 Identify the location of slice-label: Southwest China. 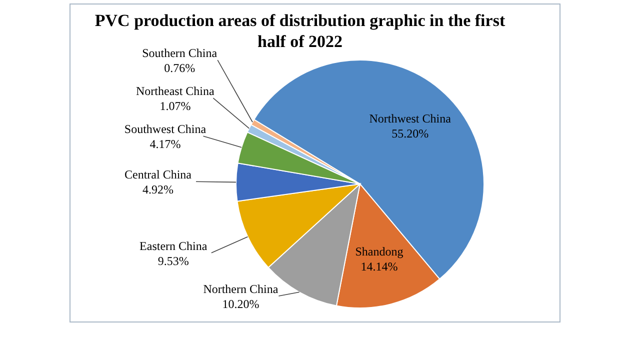
(165, 129).